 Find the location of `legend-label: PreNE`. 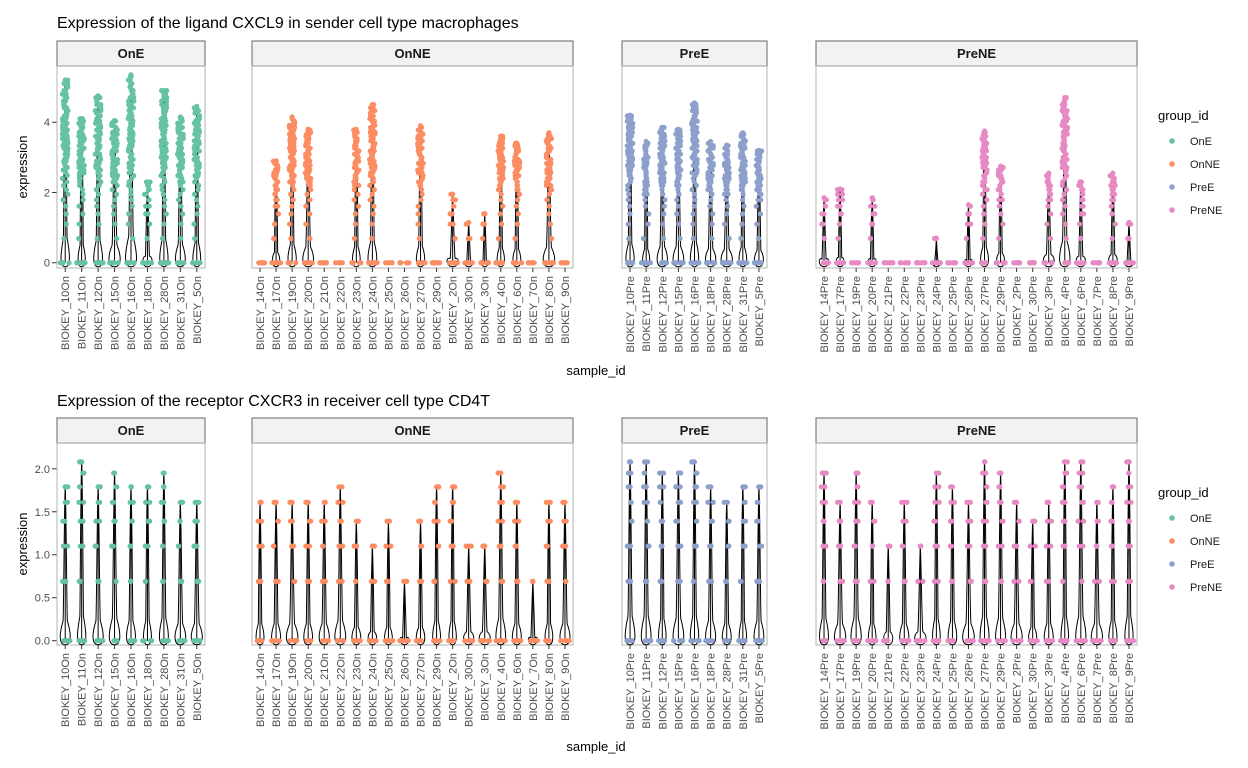

legend-label: PreNE is located at coordinates (1206, 588).